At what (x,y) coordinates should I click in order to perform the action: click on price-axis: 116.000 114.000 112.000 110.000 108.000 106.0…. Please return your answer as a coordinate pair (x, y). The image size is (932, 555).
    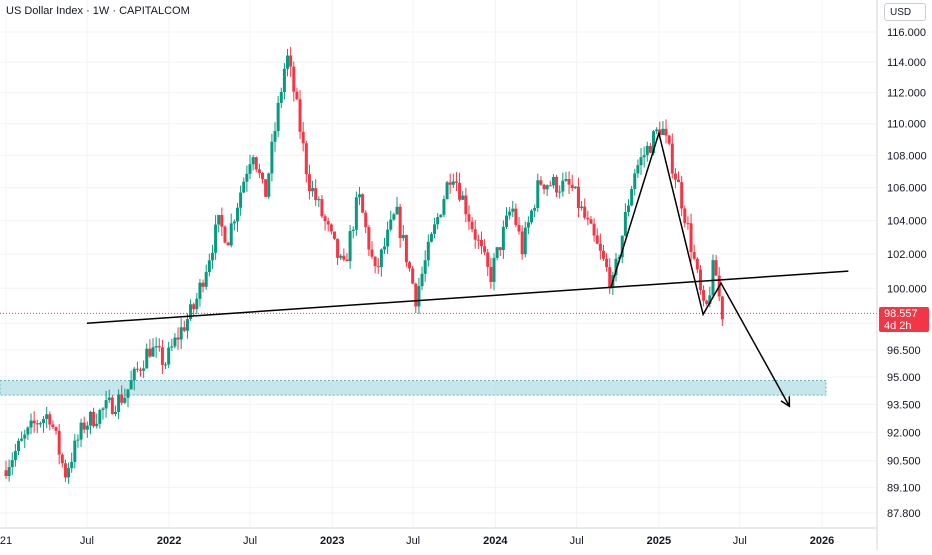
    Looking at the image, I should click on (907, 273).